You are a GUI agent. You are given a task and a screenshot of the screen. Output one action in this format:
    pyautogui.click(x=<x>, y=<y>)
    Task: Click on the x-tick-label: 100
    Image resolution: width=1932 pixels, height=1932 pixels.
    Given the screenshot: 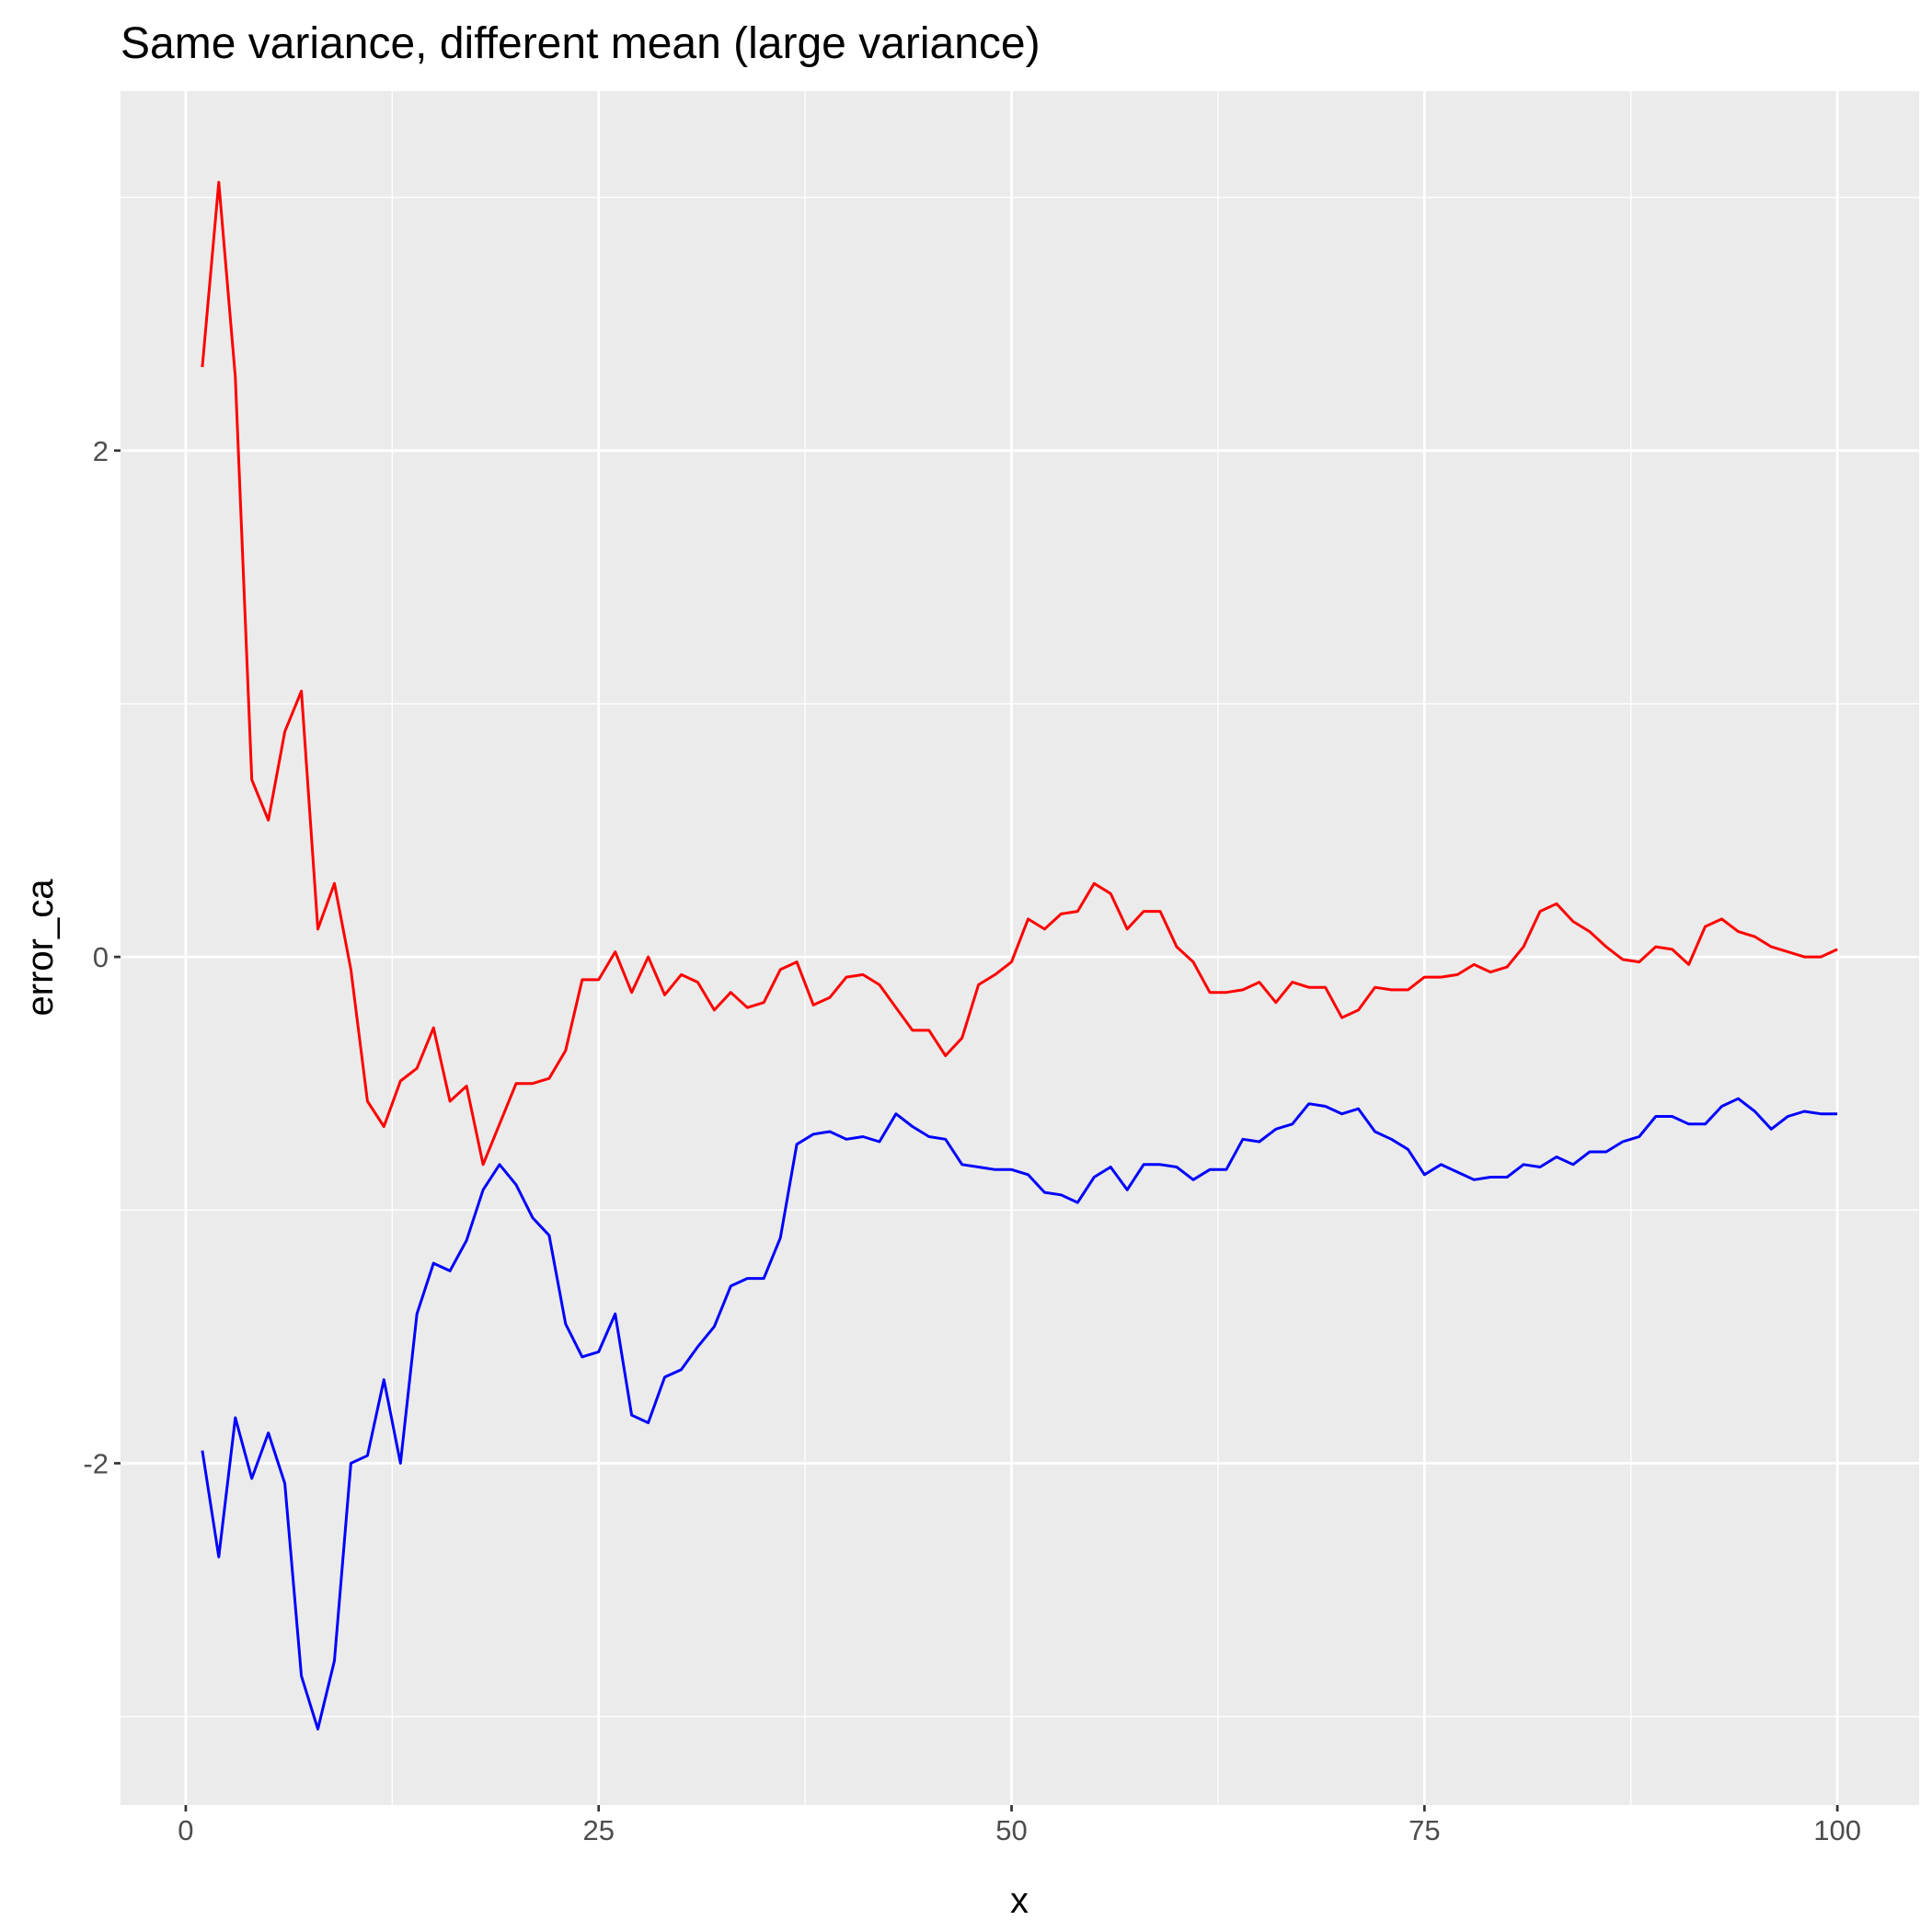 What is the action you would take?
    pyautogui.click(x=1837, y=1830)
    